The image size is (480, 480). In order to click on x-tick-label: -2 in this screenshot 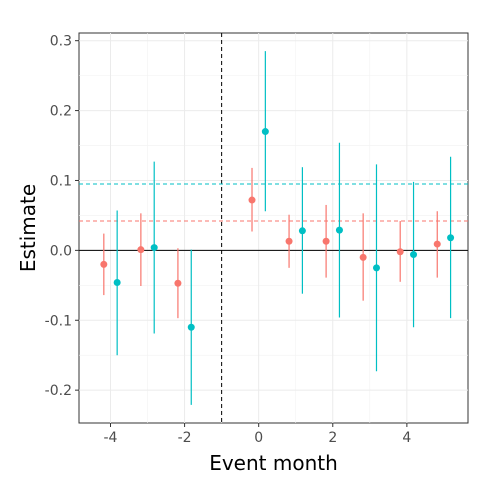, I will do `click(185, 438)`.